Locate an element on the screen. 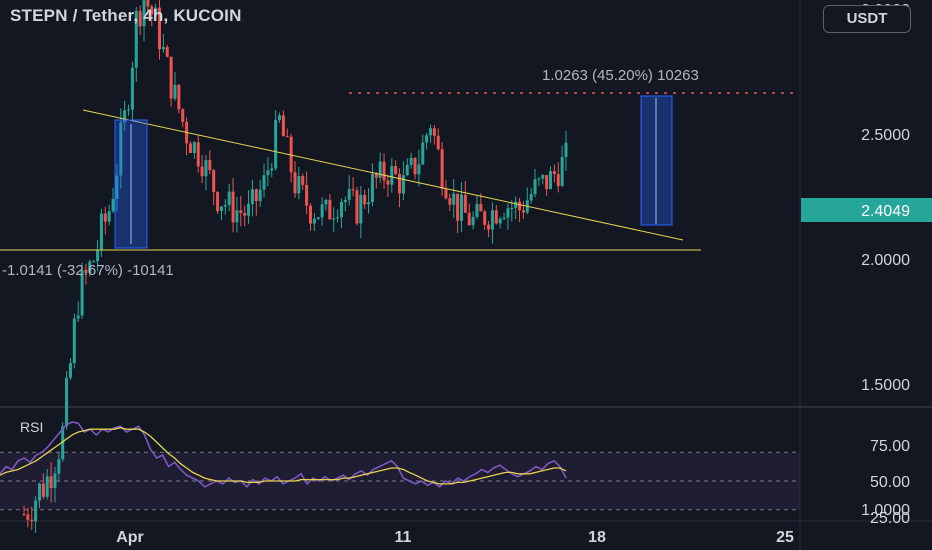 The height and width of the screenshot is (550, 932). currency-button: USDT is located at coordinates (867, 19).